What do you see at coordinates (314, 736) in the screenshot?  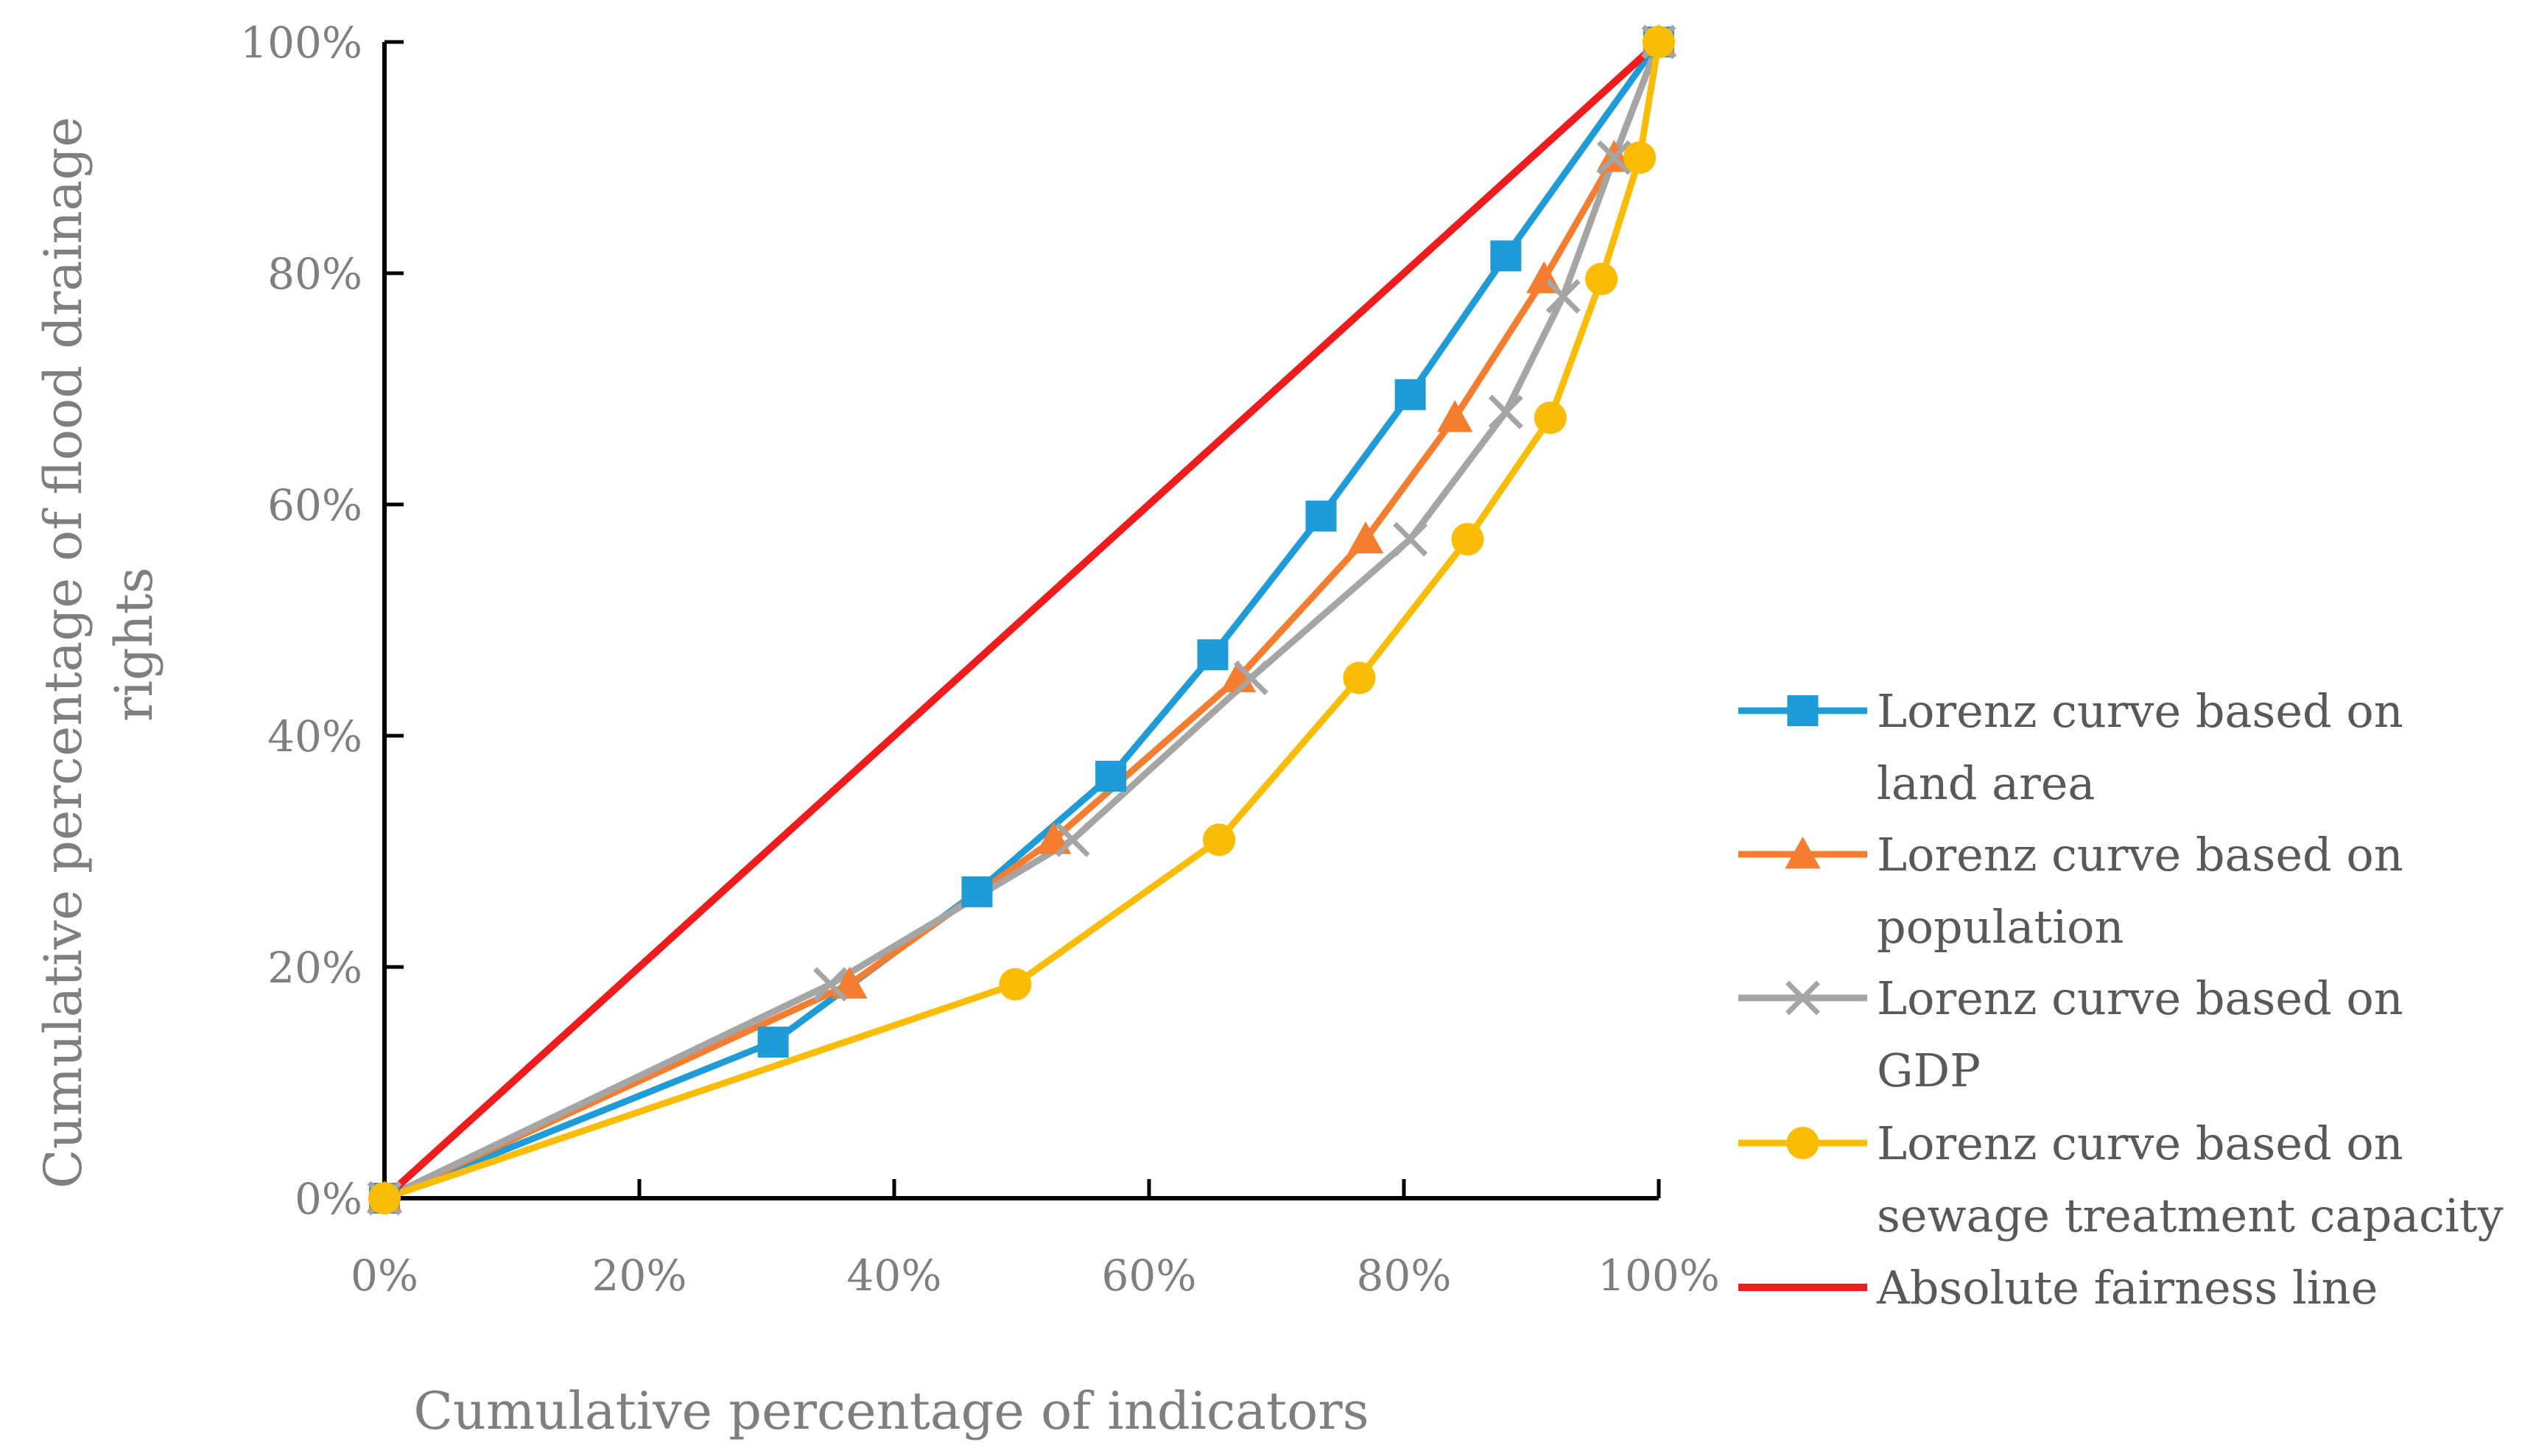 I see `y-tick-label: 40%` at bounding box center [314, 736].